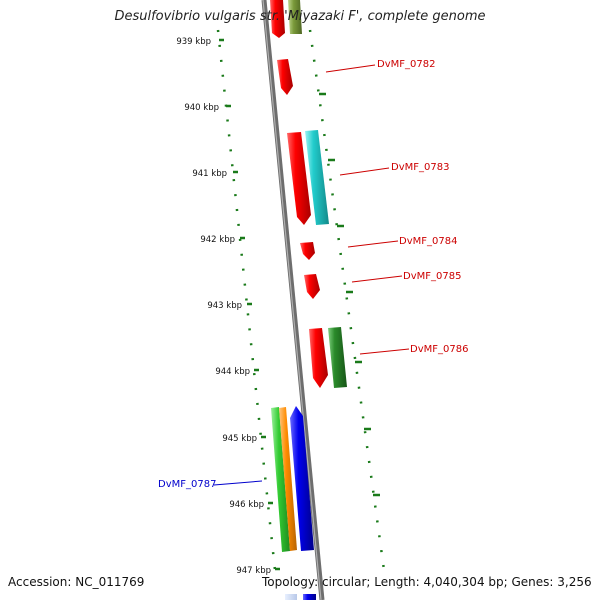 This screenshot has width=600, height=604. What do you see at coordinates (187, 484) in the screenshot?
I see `gene-label-DvMF_0787: DvMF_0787` at bounding box center [187, 484].